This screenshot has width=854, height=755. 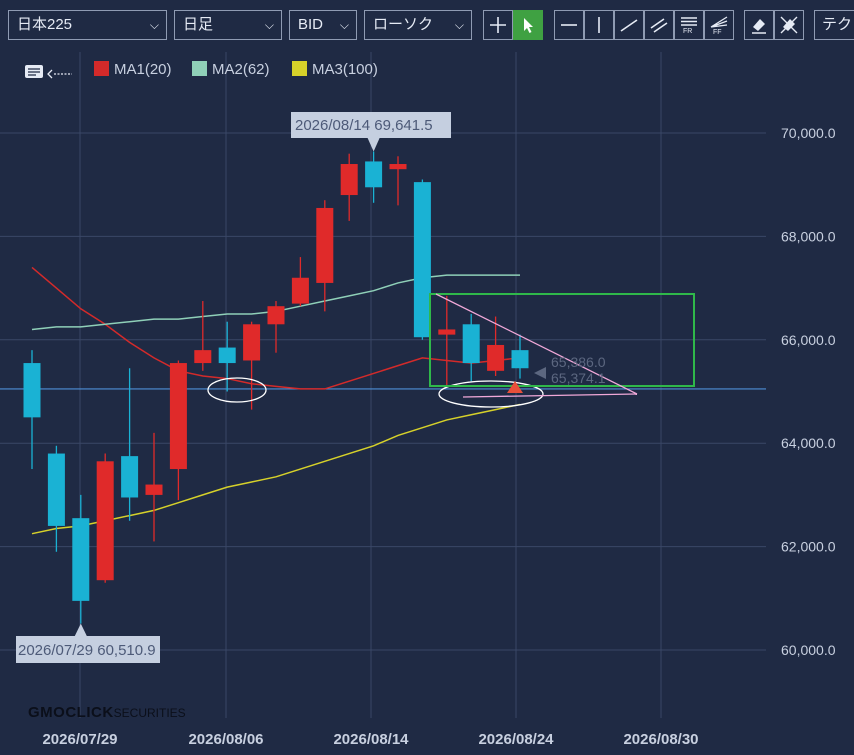 I want to click on y-tick-label: 60,000.0, so click(x=808, y=650).